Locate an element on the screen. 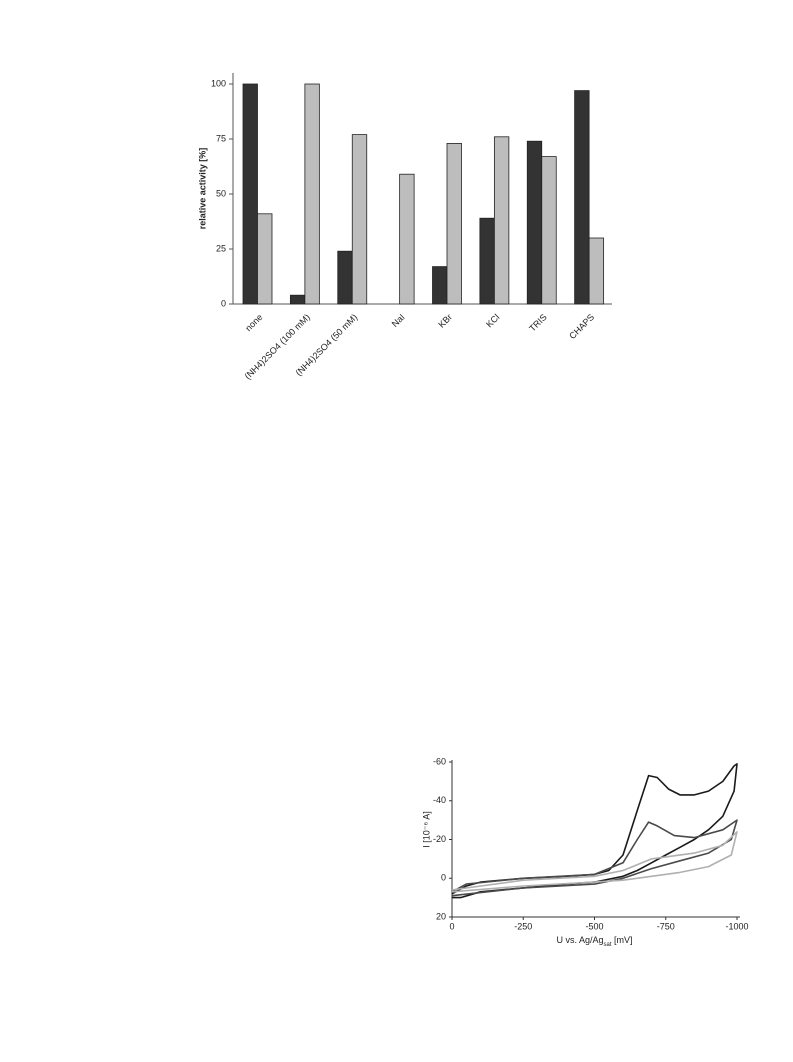  x-axis-label-part: sat is located at coordinates (608, 945).